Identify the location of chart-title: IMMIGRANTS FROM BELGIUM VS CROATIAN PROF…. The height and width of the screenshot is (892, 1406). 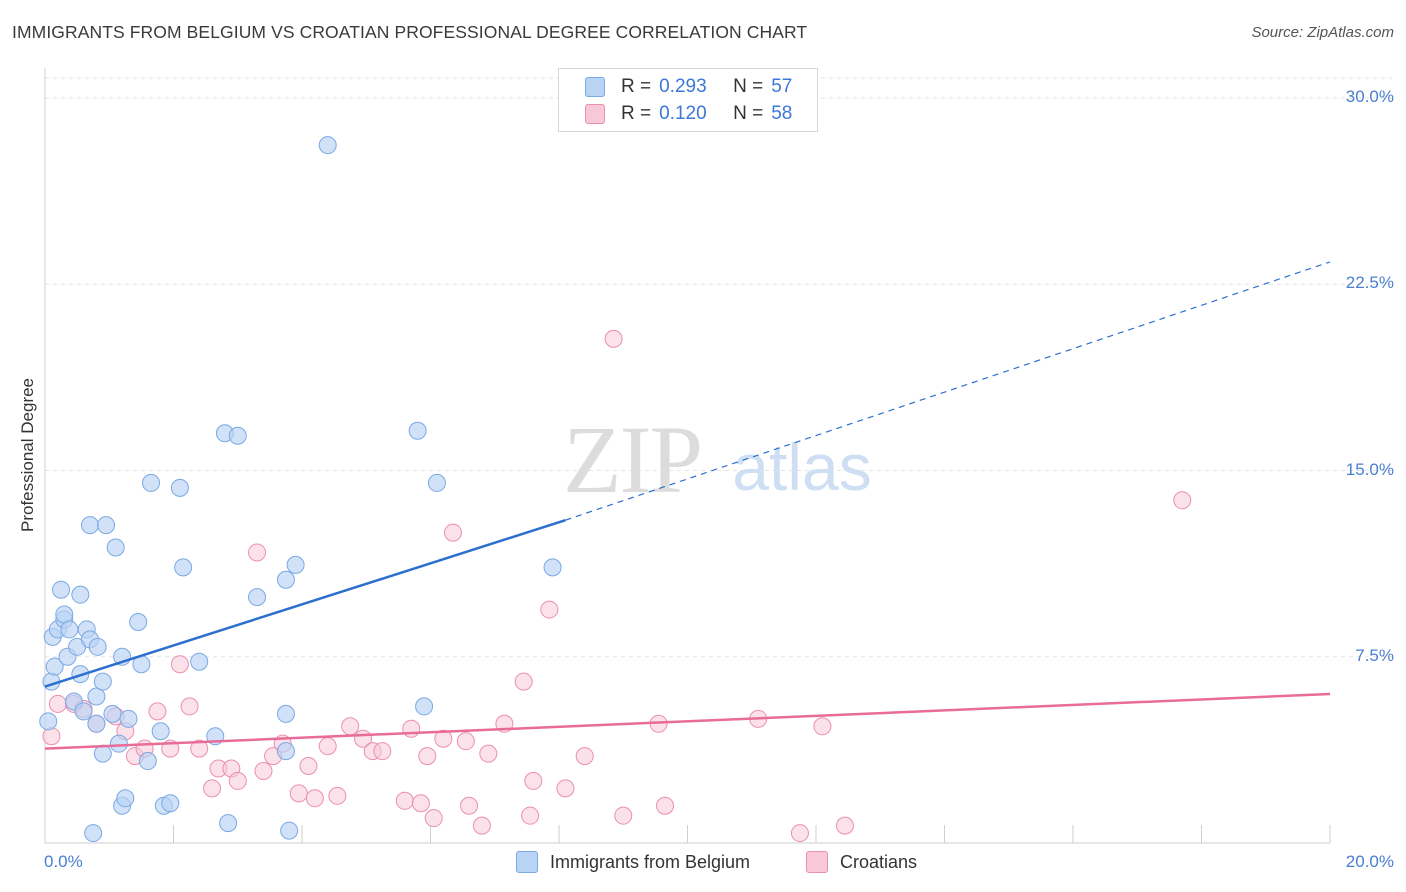
(410, 32).